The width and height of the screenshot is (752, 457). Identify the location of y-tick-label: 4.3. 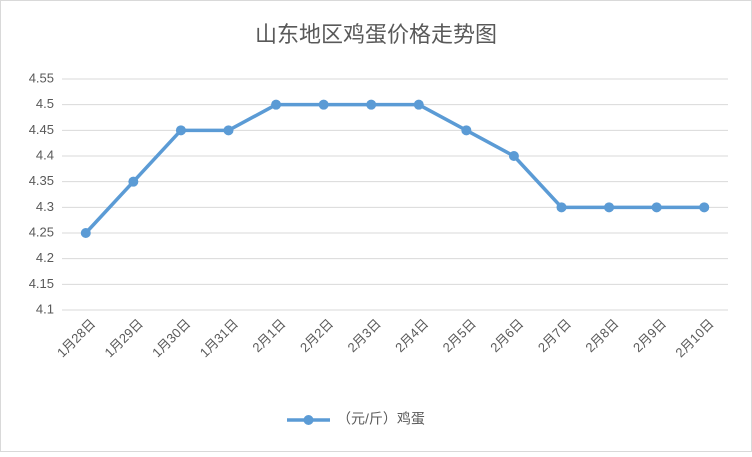
(45, 206).